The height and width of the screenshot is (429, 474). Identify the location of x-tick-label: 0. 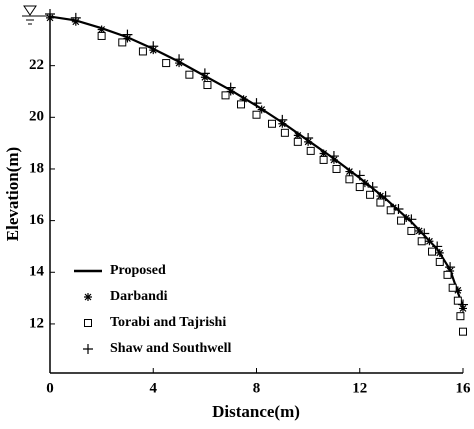
(50, 388).